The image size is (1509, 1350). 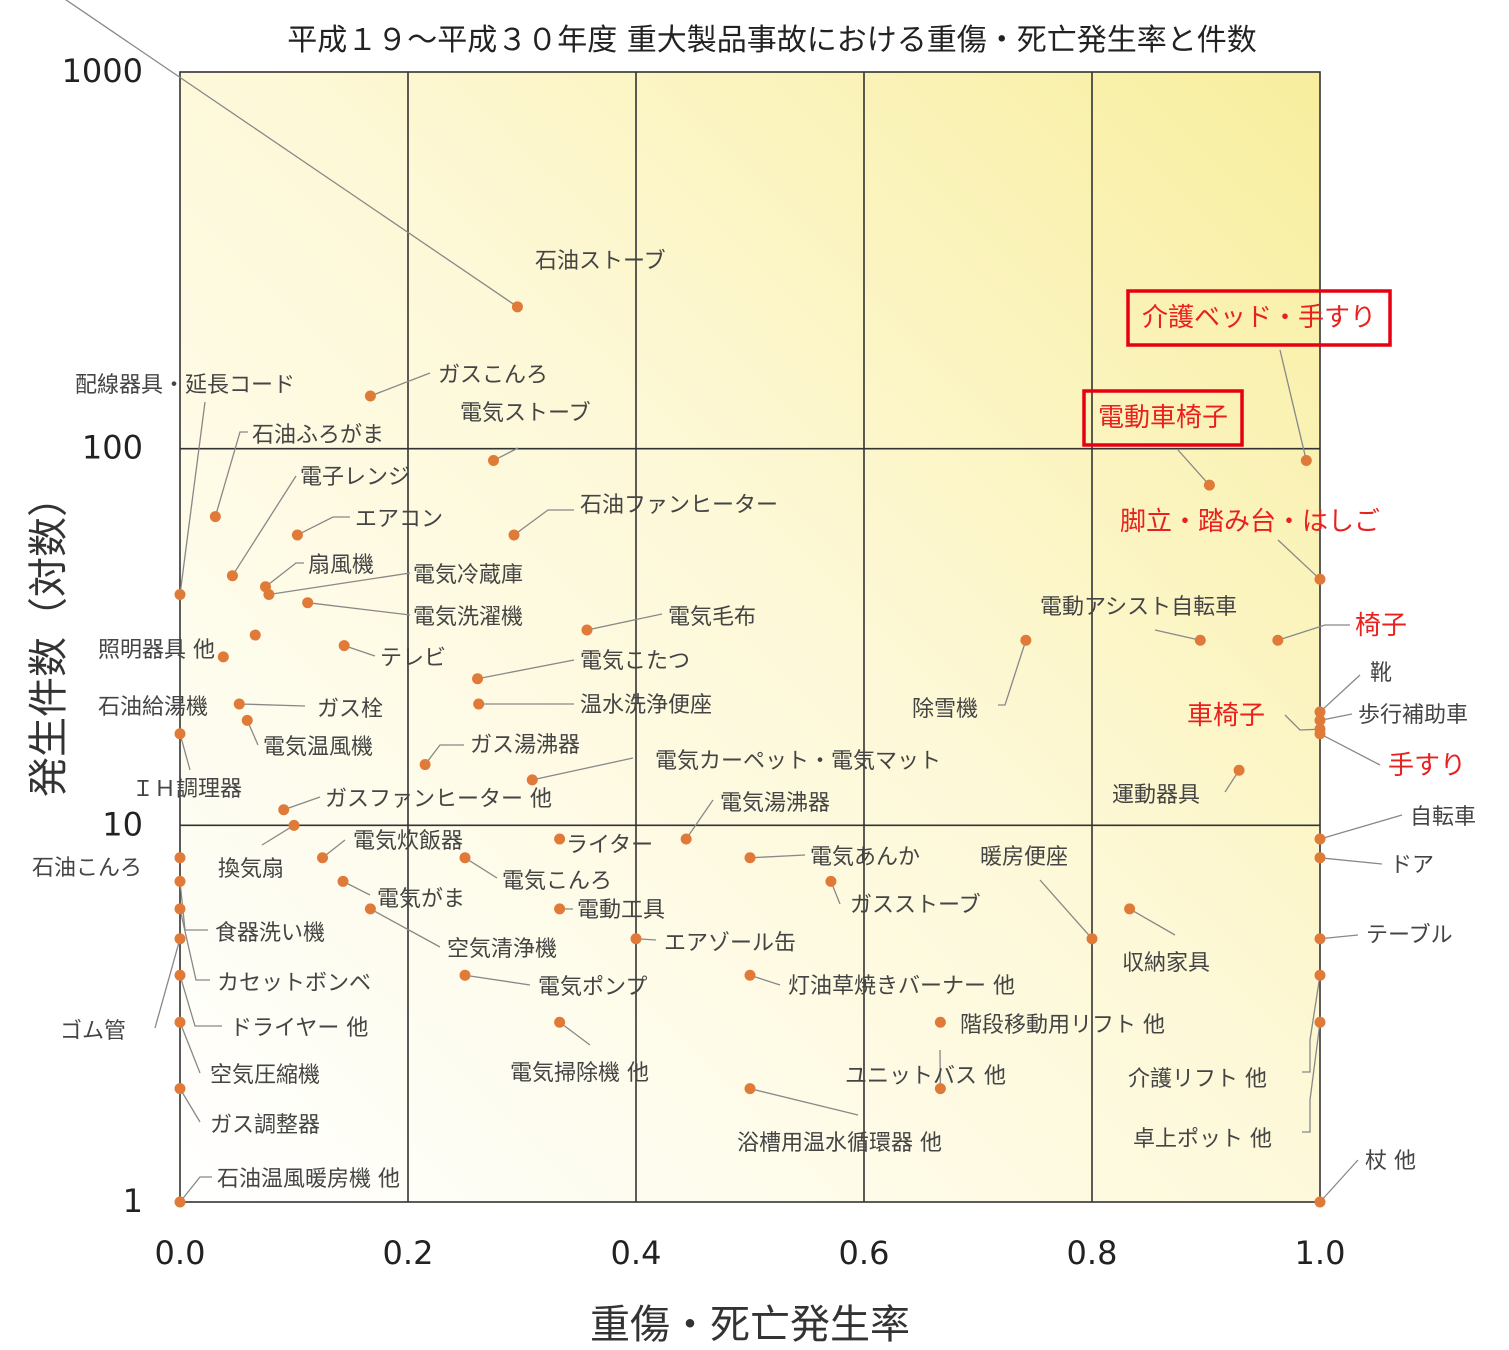 What do you see at coordinates (1259, 318) in the screenshot?
I see `label-介護ベッド-手すり: 介護ベッド・手すり` at bounding box center [1259, 318].